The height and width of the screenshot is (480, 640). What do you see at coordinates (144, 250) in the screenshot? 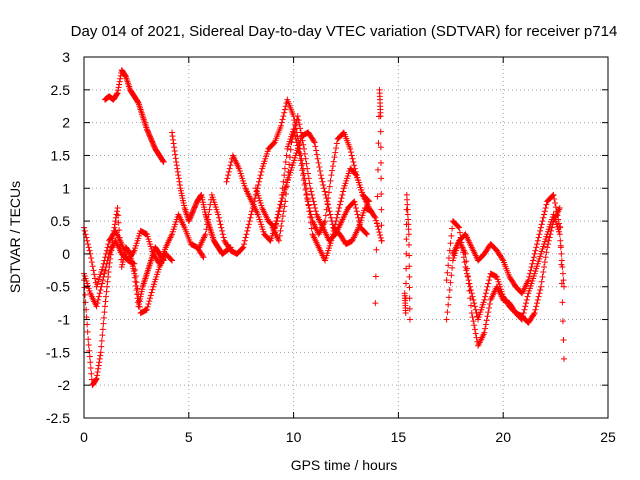
I see `data-series` at bounding box center [144, 250].